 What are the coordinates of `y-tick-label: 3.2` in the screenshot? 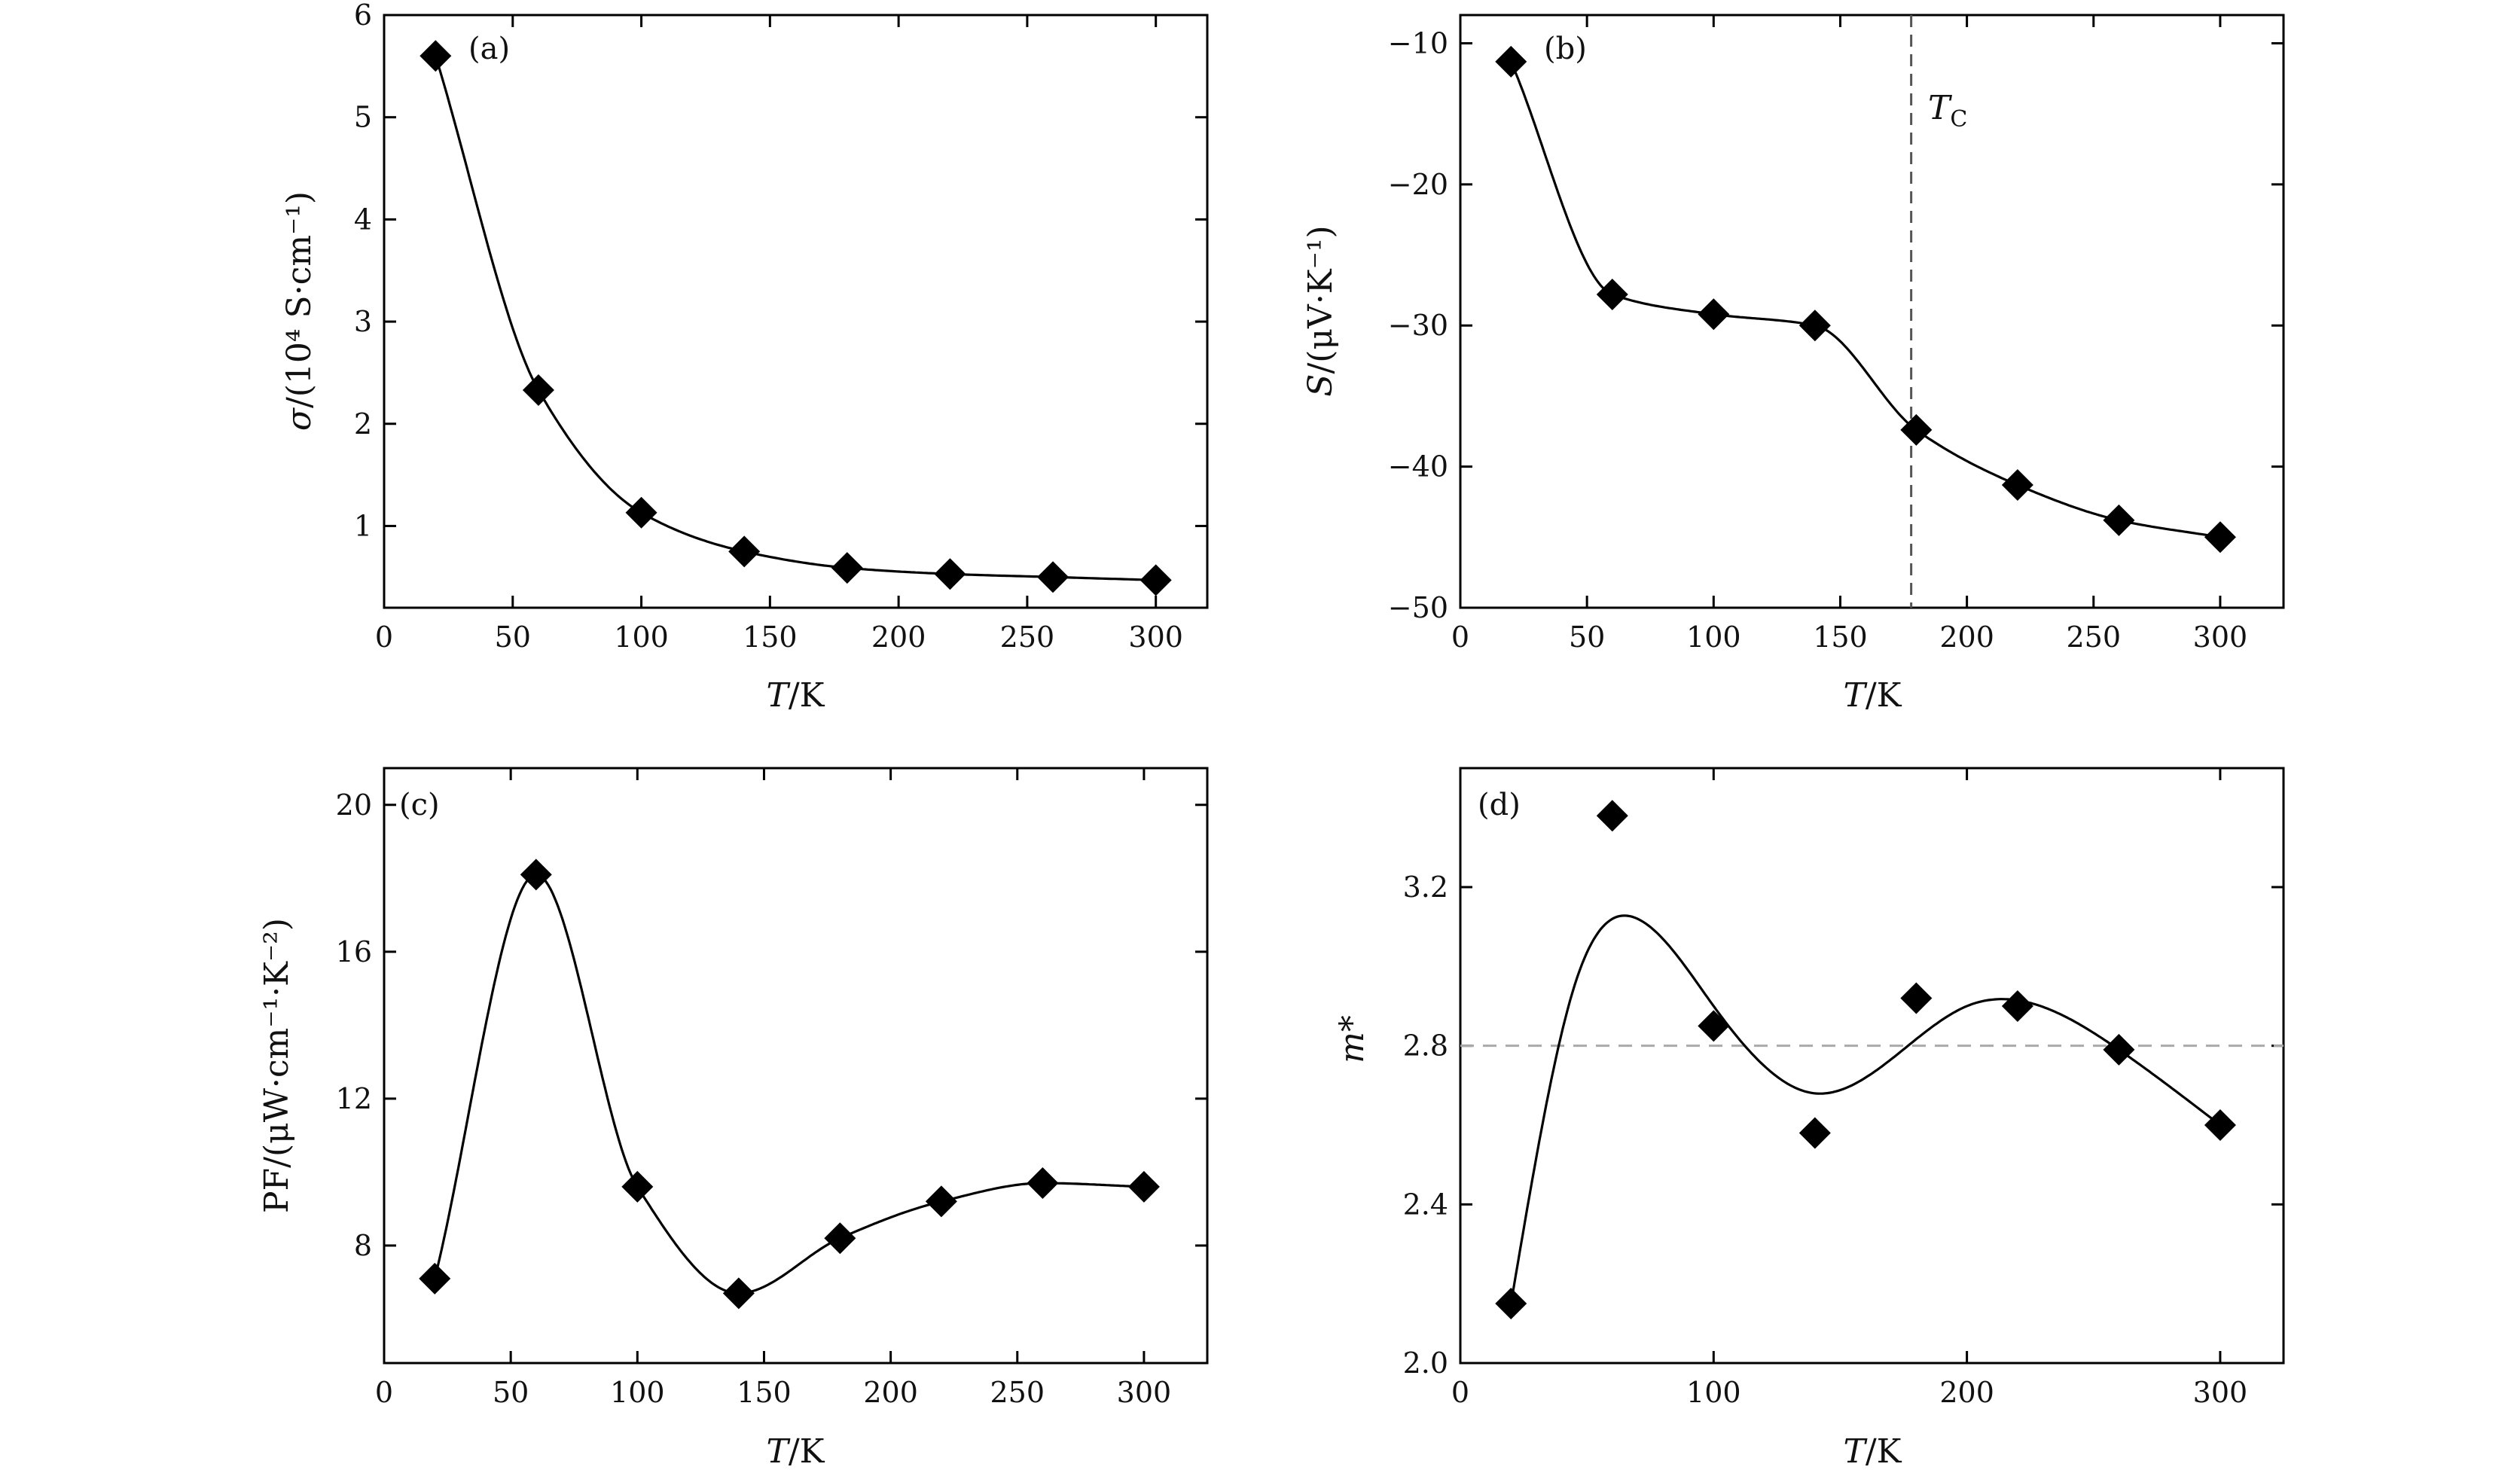 It's located at (1425, 887).